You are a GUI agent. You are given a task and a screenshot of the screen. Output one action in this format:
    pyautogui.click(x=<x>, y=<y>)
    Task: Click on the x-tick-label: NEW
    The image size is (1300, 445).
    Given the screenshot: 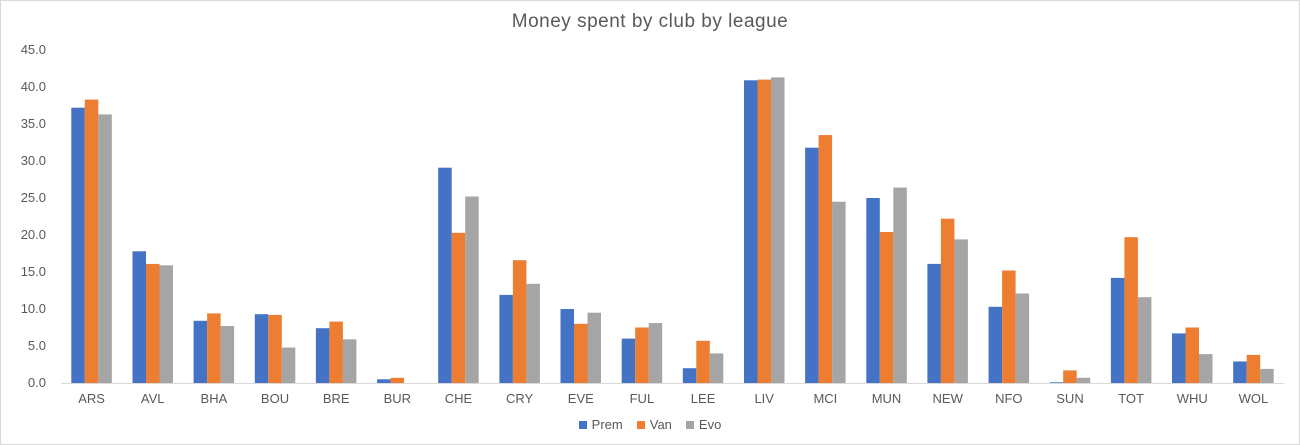 What is the action you would take?
    pyautogui.click(x=948, y=398)
    